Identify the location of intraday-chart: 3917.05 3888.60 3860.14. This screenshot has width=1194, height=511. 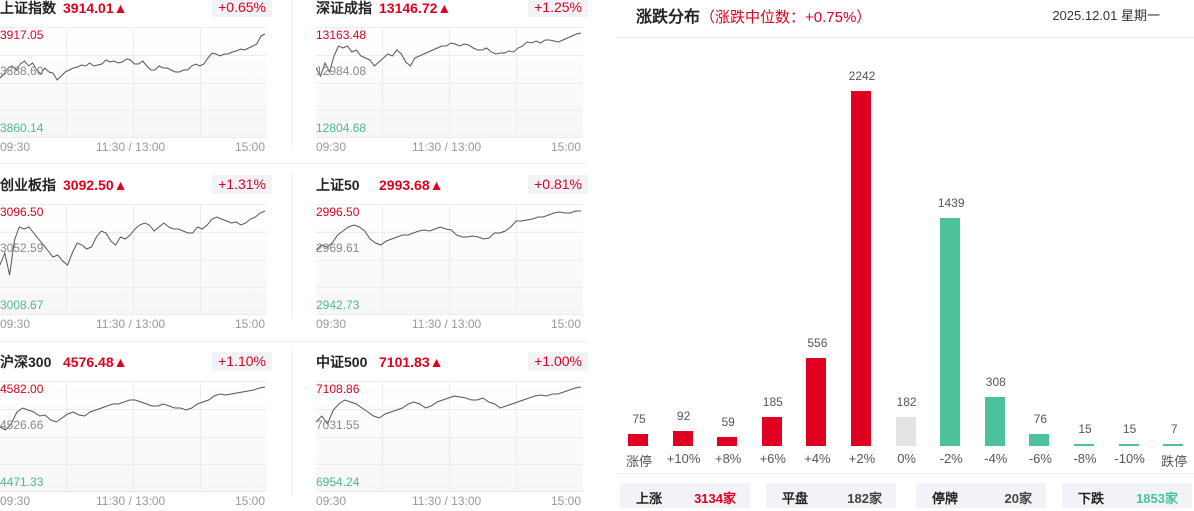
(133, 82).